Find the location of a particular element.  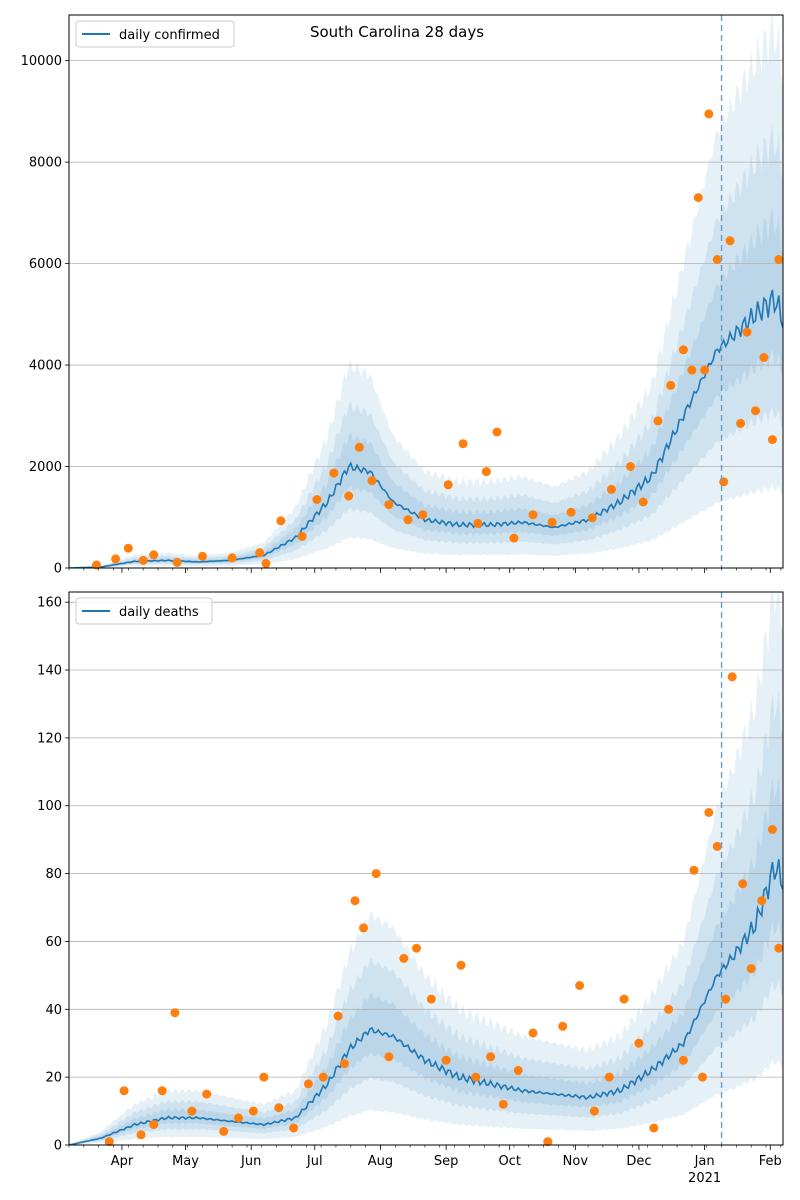

x-tick-label-dec: Dec is located at coordinates (638, 1161).